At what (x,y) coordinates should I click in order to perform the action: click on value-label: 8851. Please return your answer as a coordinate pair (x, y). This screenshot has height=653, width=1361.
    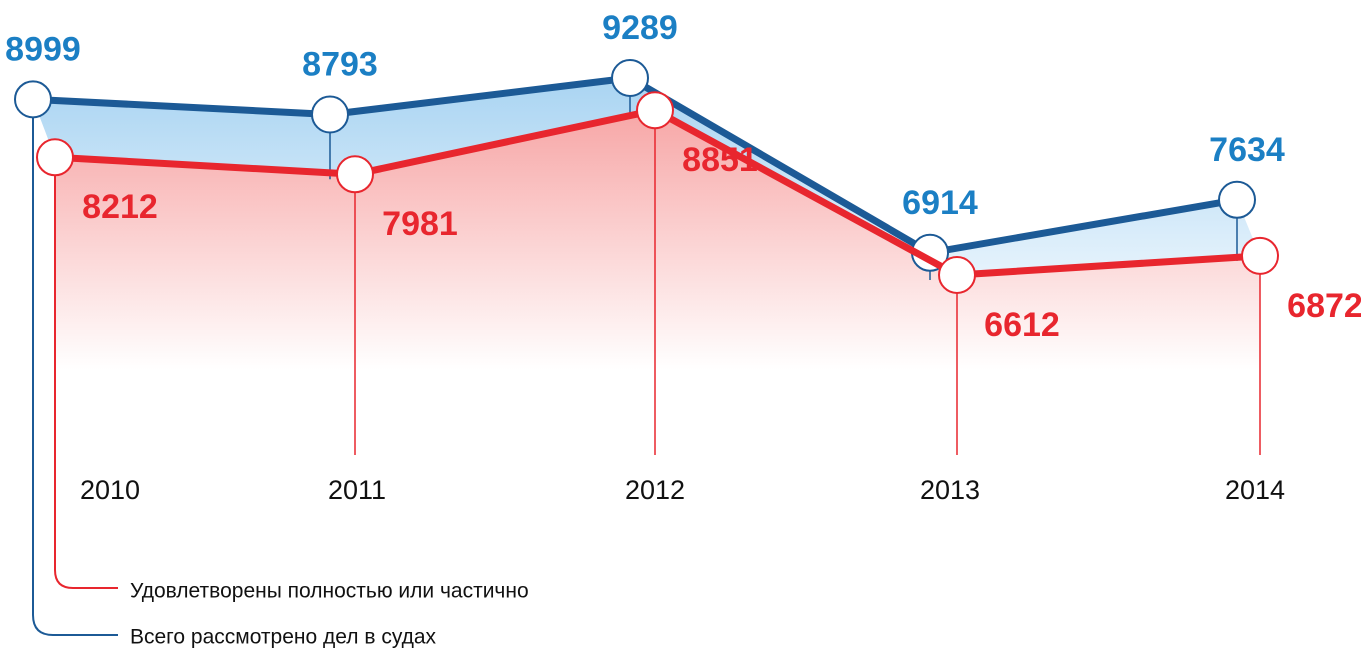
    Looking at the image, I should click on (720, 160).